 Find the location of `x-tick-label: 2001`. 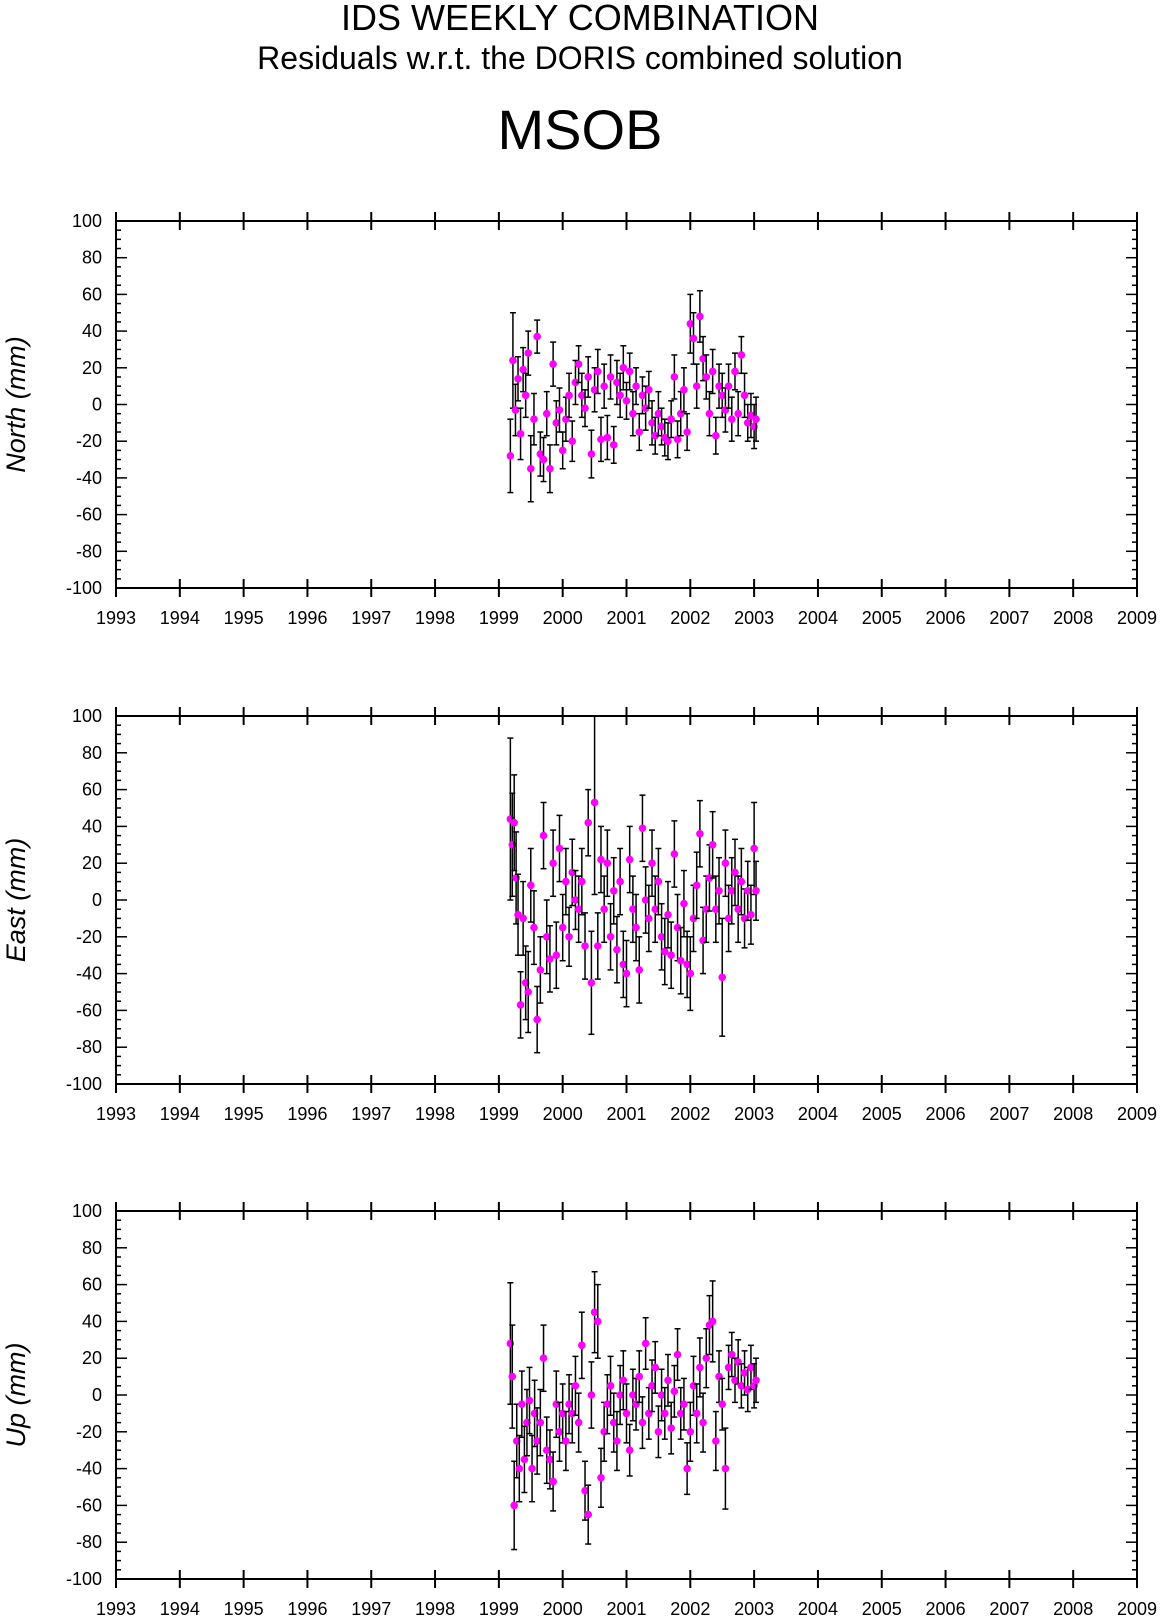

x-tick-label: 2001 is located at coordinates (626, 1114).